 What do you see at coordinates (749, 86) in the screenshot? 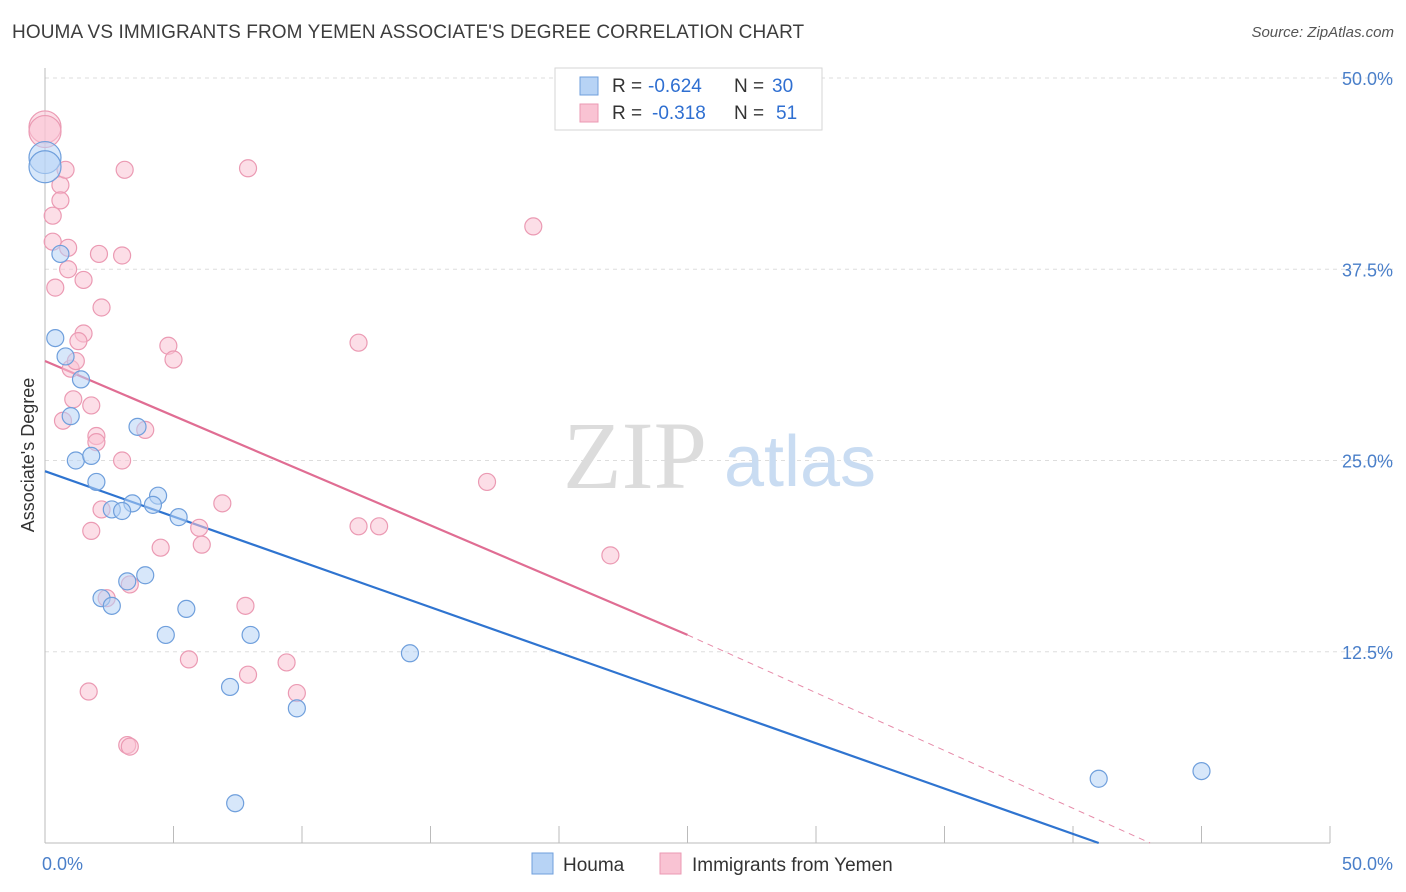
I see `legend-houma-n-label: N =` at bounding box center [749, 86].